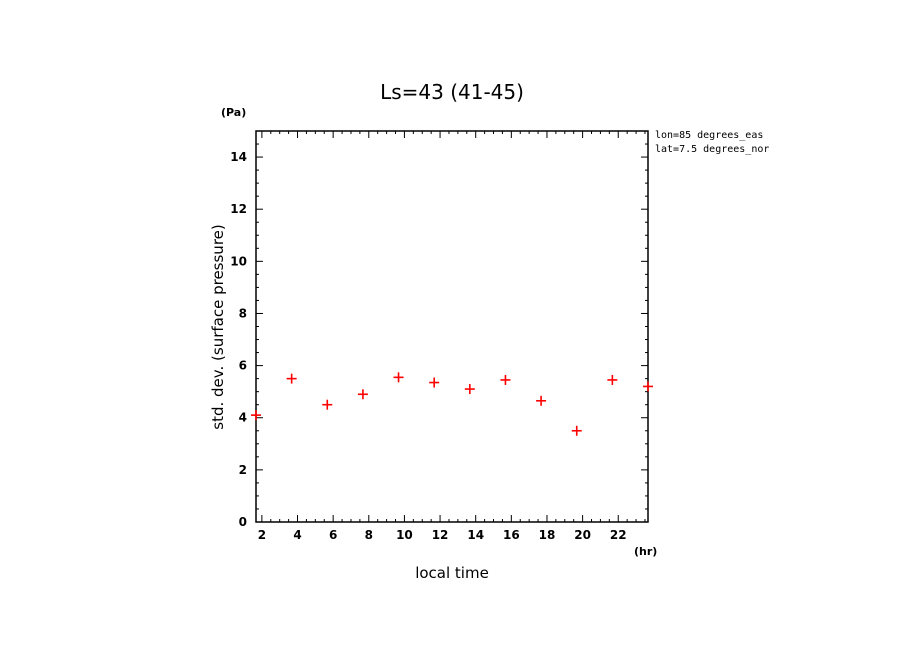  What do you see at coordinates (369, 535) in the screenshot?
I see `x-tick-label: 8` at bounding box center [369, 535].